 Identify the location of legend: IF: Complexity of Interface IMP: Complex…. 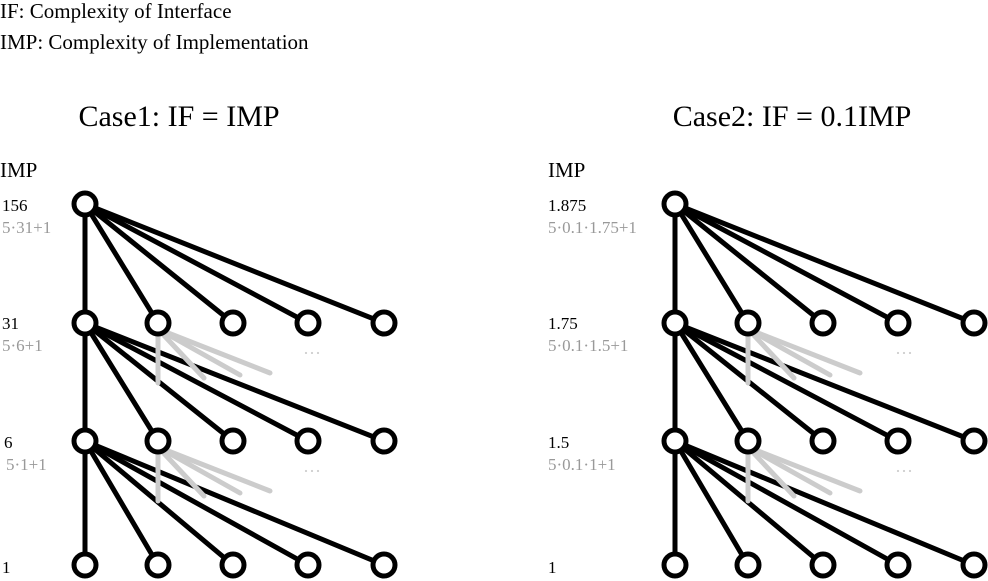
(154, 27).